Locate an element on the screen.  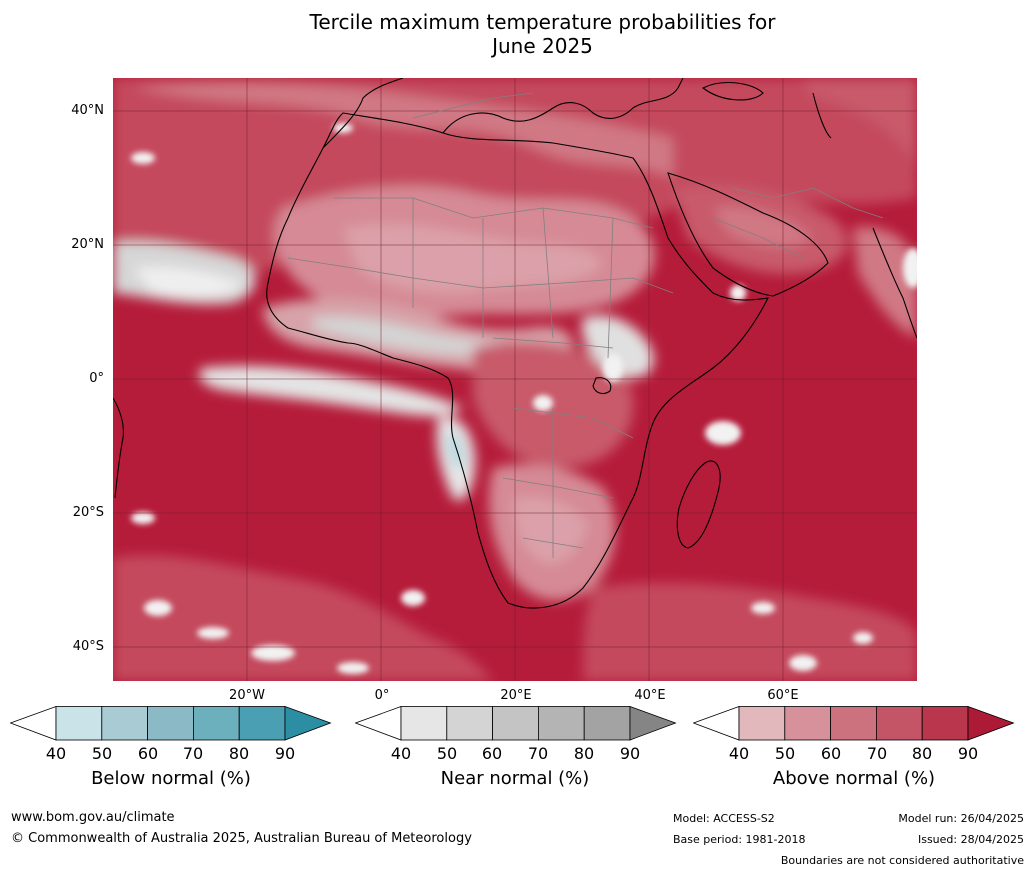
tick-above-80: 80 is located at coordinates (922, 753).